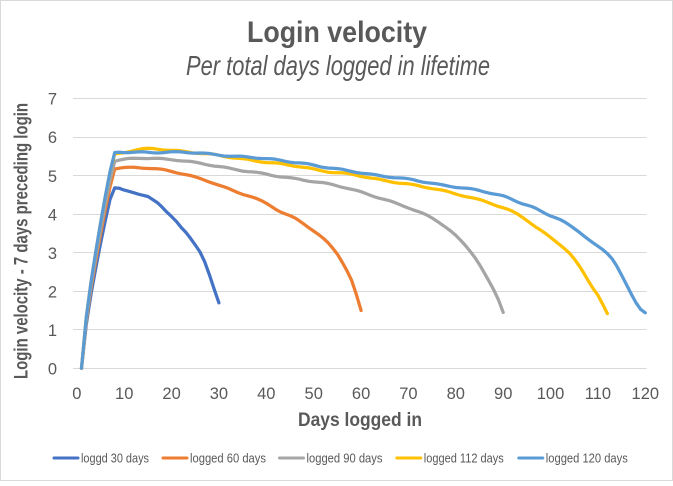 This screenshot has height=486, width=673. What do you see at coordinates (52, 331) in the screenshot?
I see `svg-text: 1` at bounding box center [52, 331].